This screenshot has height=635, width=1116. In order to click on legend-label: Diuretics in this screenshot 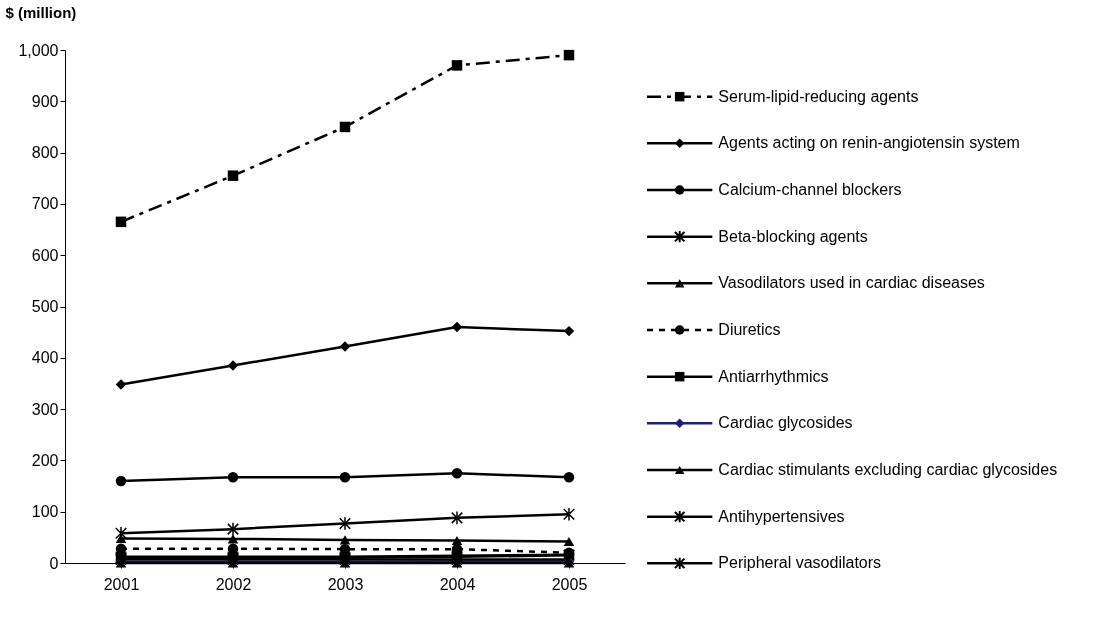, I will do `click(749, 329)`.